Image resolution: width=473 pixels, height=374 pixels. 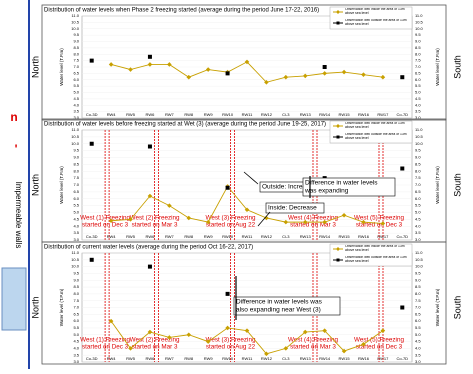 What do you see at coordinates (418, 34) in the screenshot?
I see `y2-tick-label: 9.5` at bounding box center [418, 34].